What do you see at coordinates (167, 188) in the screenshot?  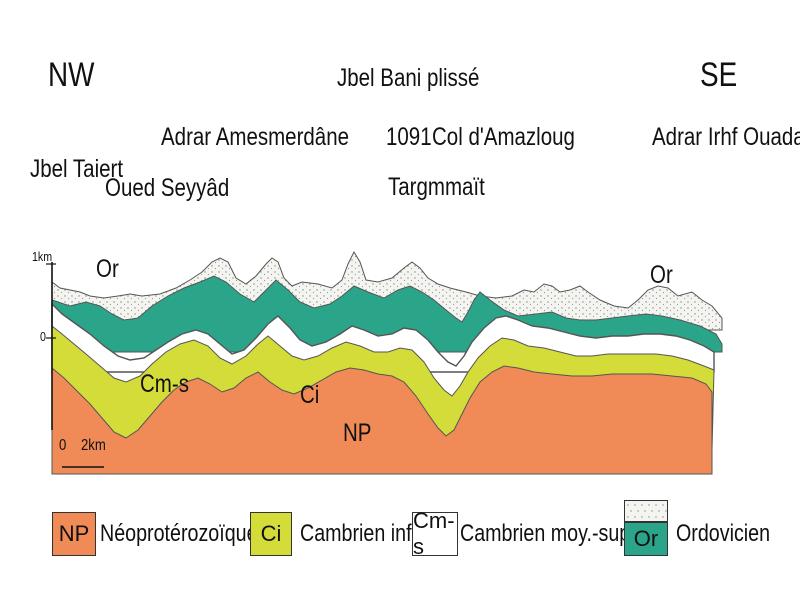 I see `place-oued-seyyad: Oued Seyyâd` at bounding box center [167, 188].